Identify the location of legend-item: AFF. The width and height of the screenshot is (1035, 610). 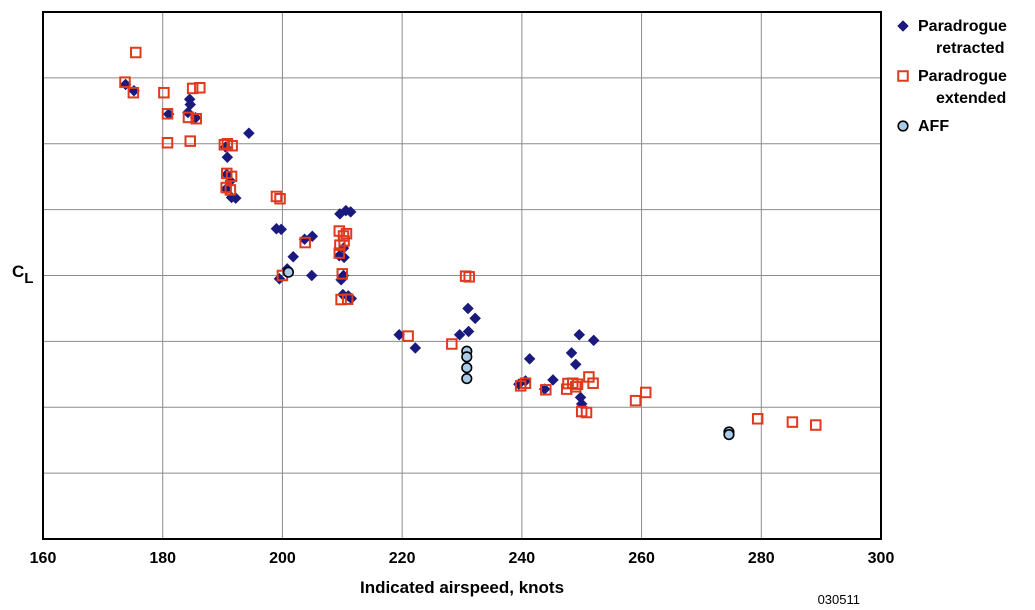
(923, 126).